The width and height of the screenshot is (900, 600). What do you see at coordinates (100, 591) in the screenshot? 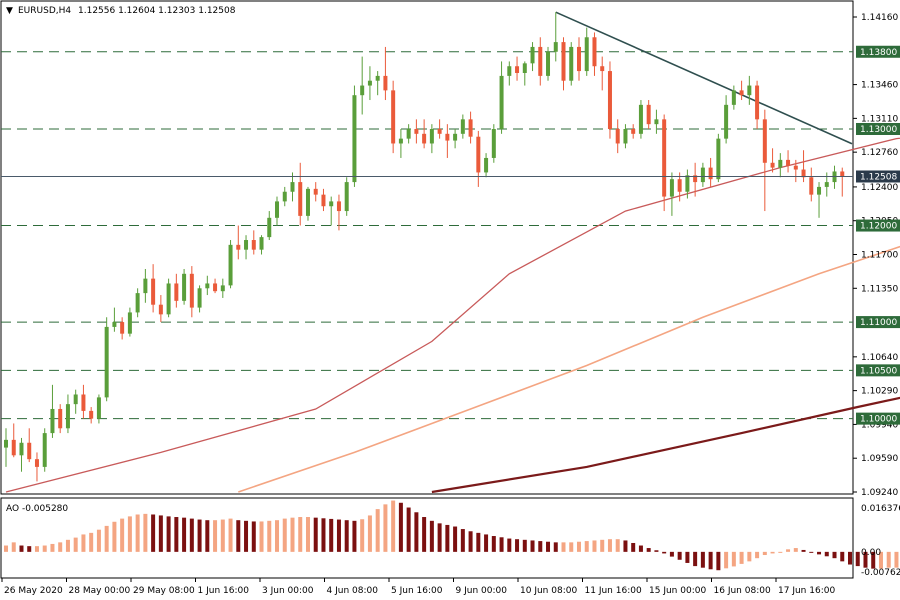
I see `time-tick-label: 28 May 00:00` at bounding box center [100, 591].